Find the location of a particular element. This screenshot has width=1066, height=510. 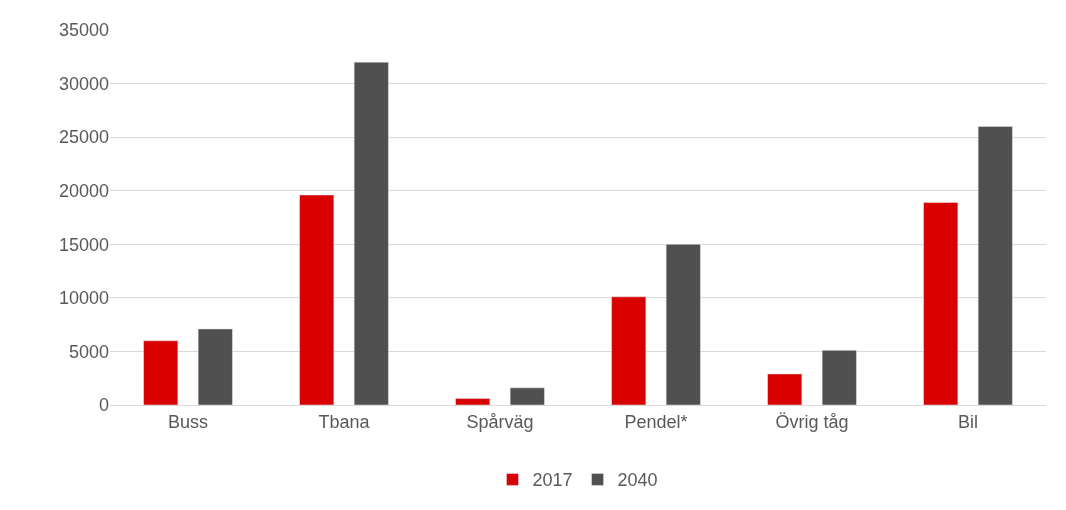

y-tick-label: 20000 is located at coordinates (83, 191).